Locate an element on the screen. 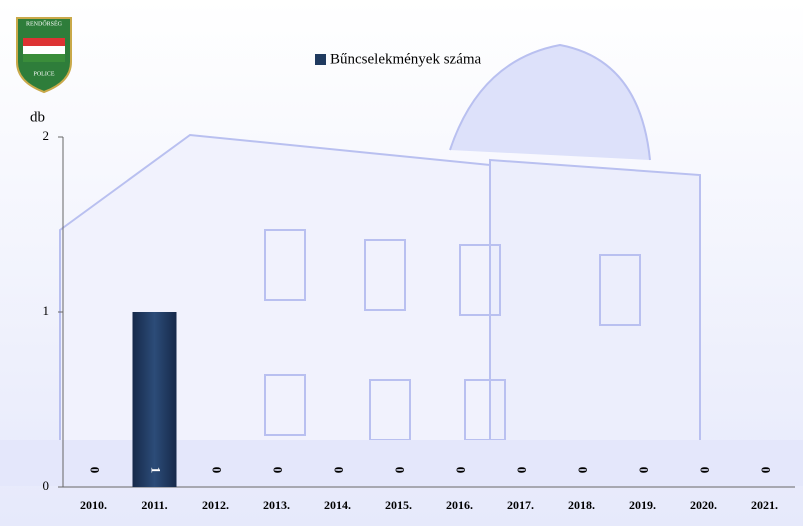 The width and height of the screenshot is (803, 526). x-tick-label: 2014. is located at coordinates (337, 505).